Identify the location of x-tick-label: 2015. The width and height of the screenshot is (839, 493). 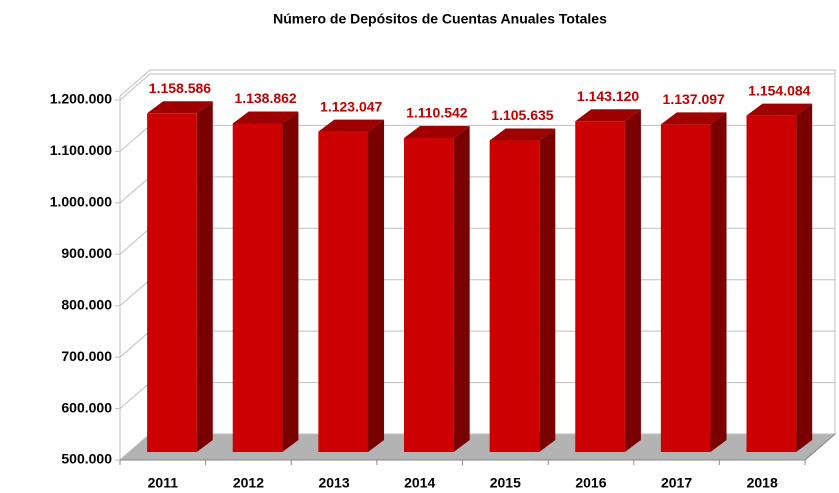
(505, 483).